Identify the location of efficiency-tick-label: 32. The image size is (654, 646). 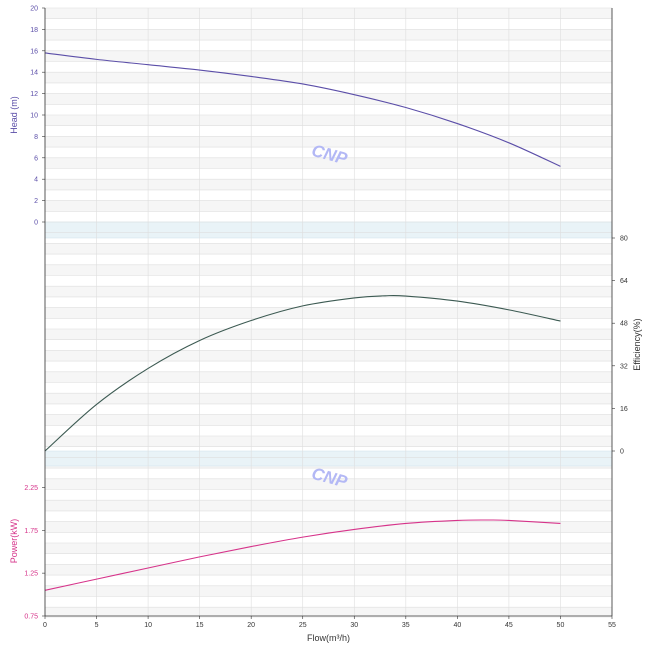
(624, 366).